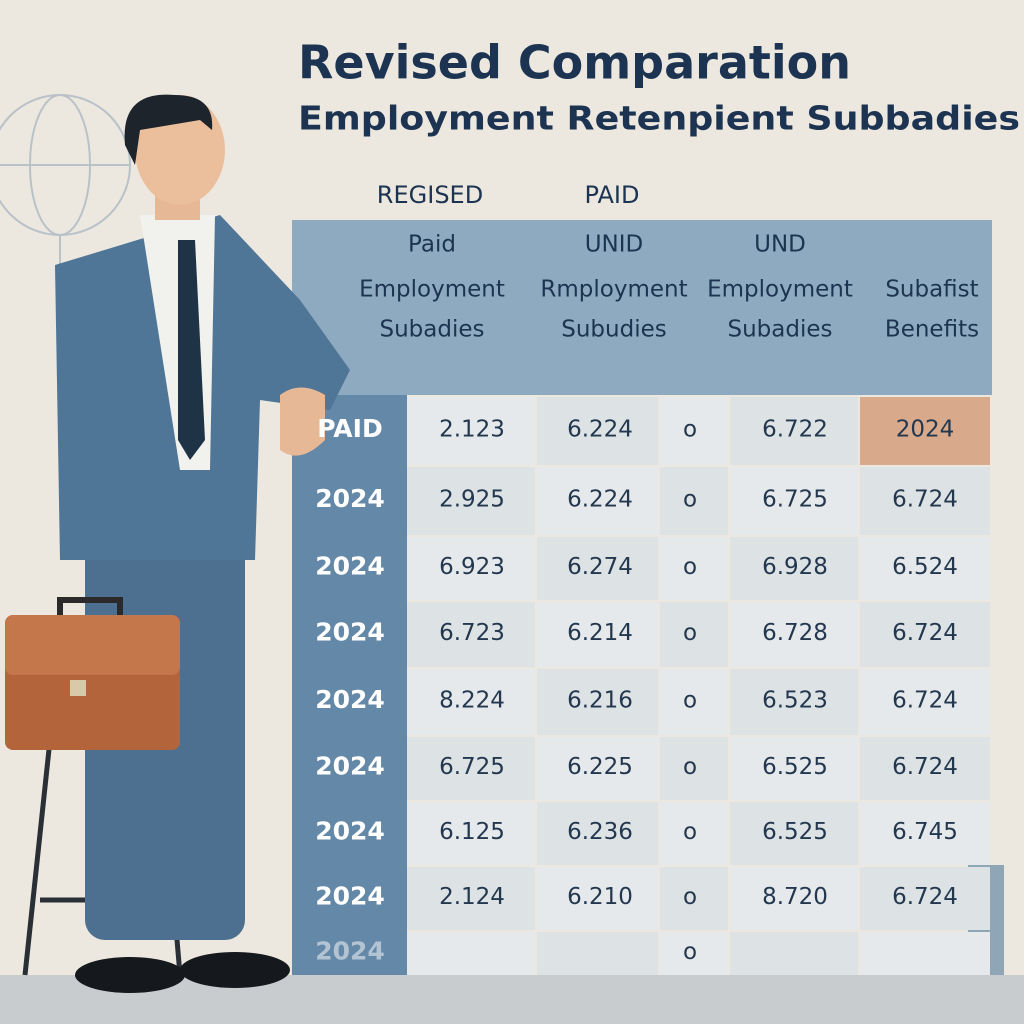  I want to click on cell: 6.524, so click(925, 567).